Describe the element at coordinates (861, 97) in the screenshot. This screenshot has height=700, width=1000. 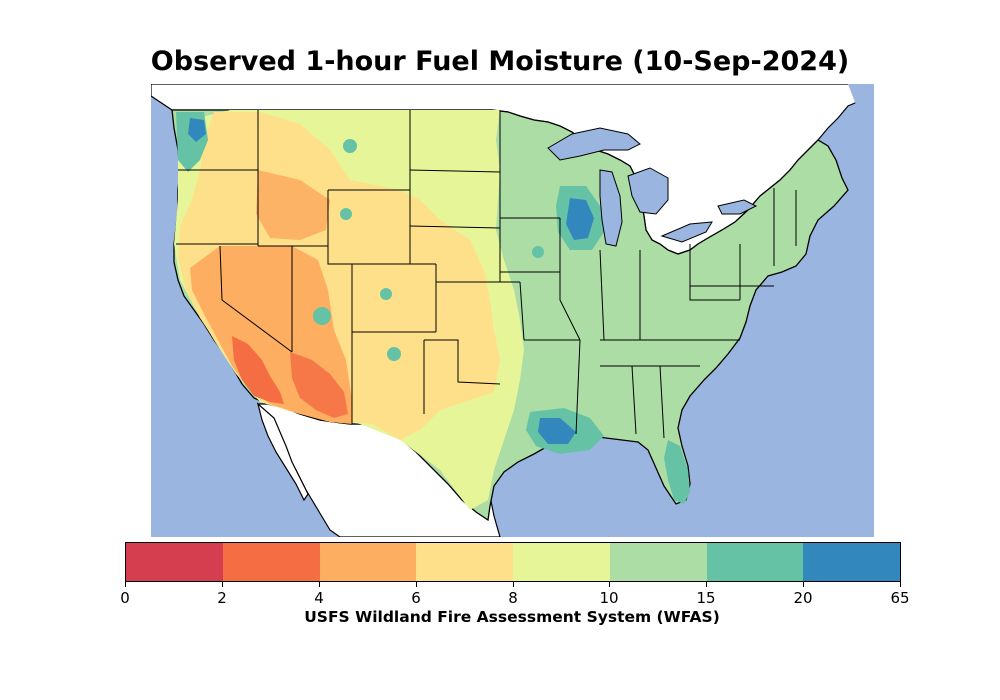
I see `hudson-edge` at that location.